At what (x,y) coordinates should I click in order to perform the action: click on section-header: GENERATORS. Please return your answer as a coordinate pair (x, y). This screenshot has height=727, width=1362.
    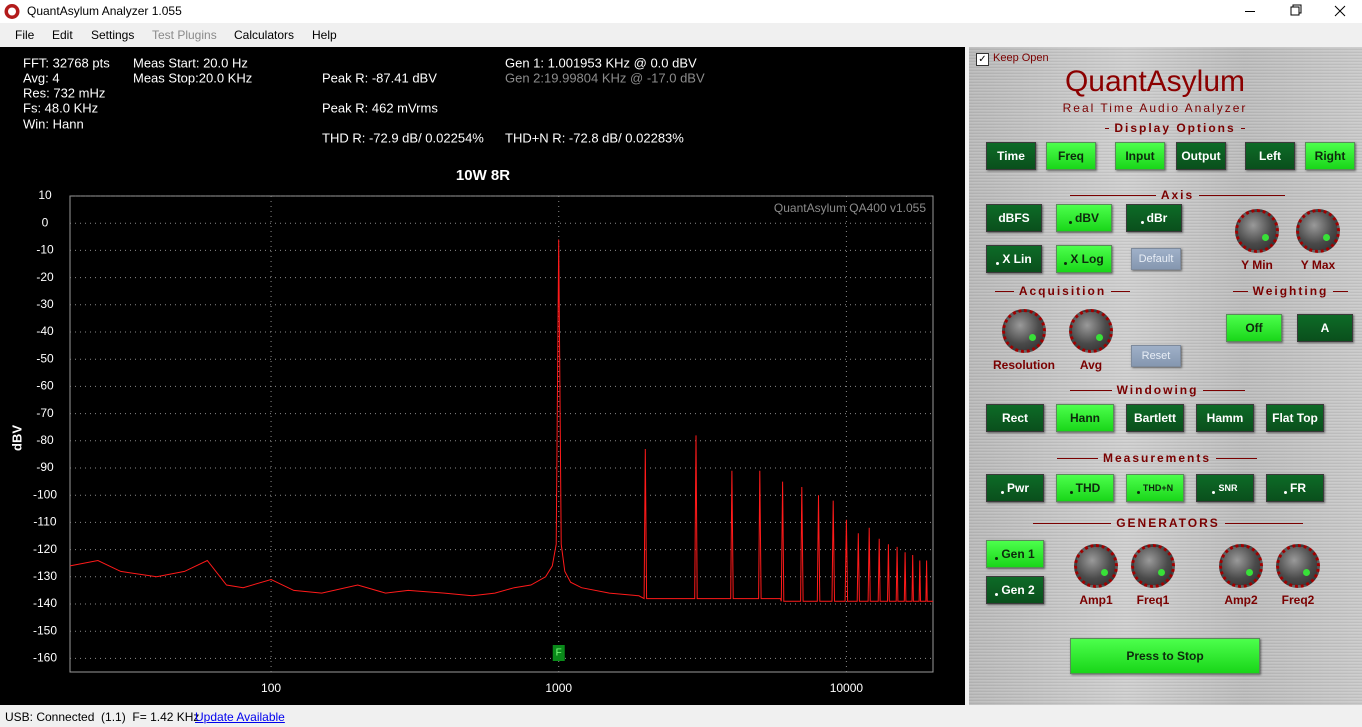
    Looking at the image, I should click on (1168, 523).